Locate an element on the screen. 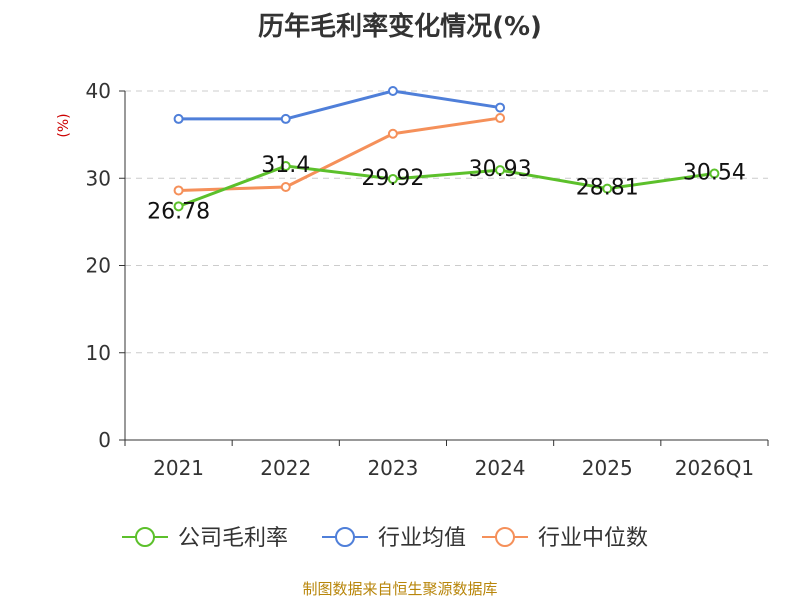 This screenshot has height=600, width=800. x-tick-label: 2023 is located at coordinates (392, 468).